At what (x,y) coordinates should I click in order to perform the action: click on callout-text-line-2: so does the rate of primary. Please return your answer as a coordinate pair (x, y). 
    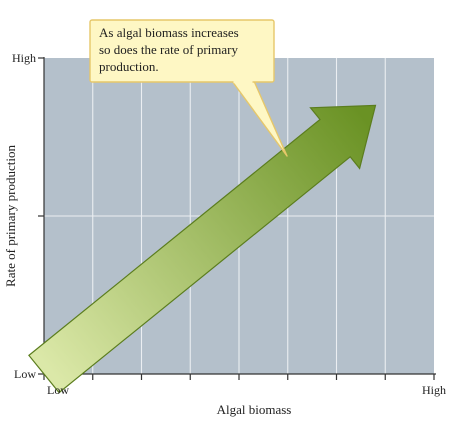
    Looking at the image, I should click on (168, 49).